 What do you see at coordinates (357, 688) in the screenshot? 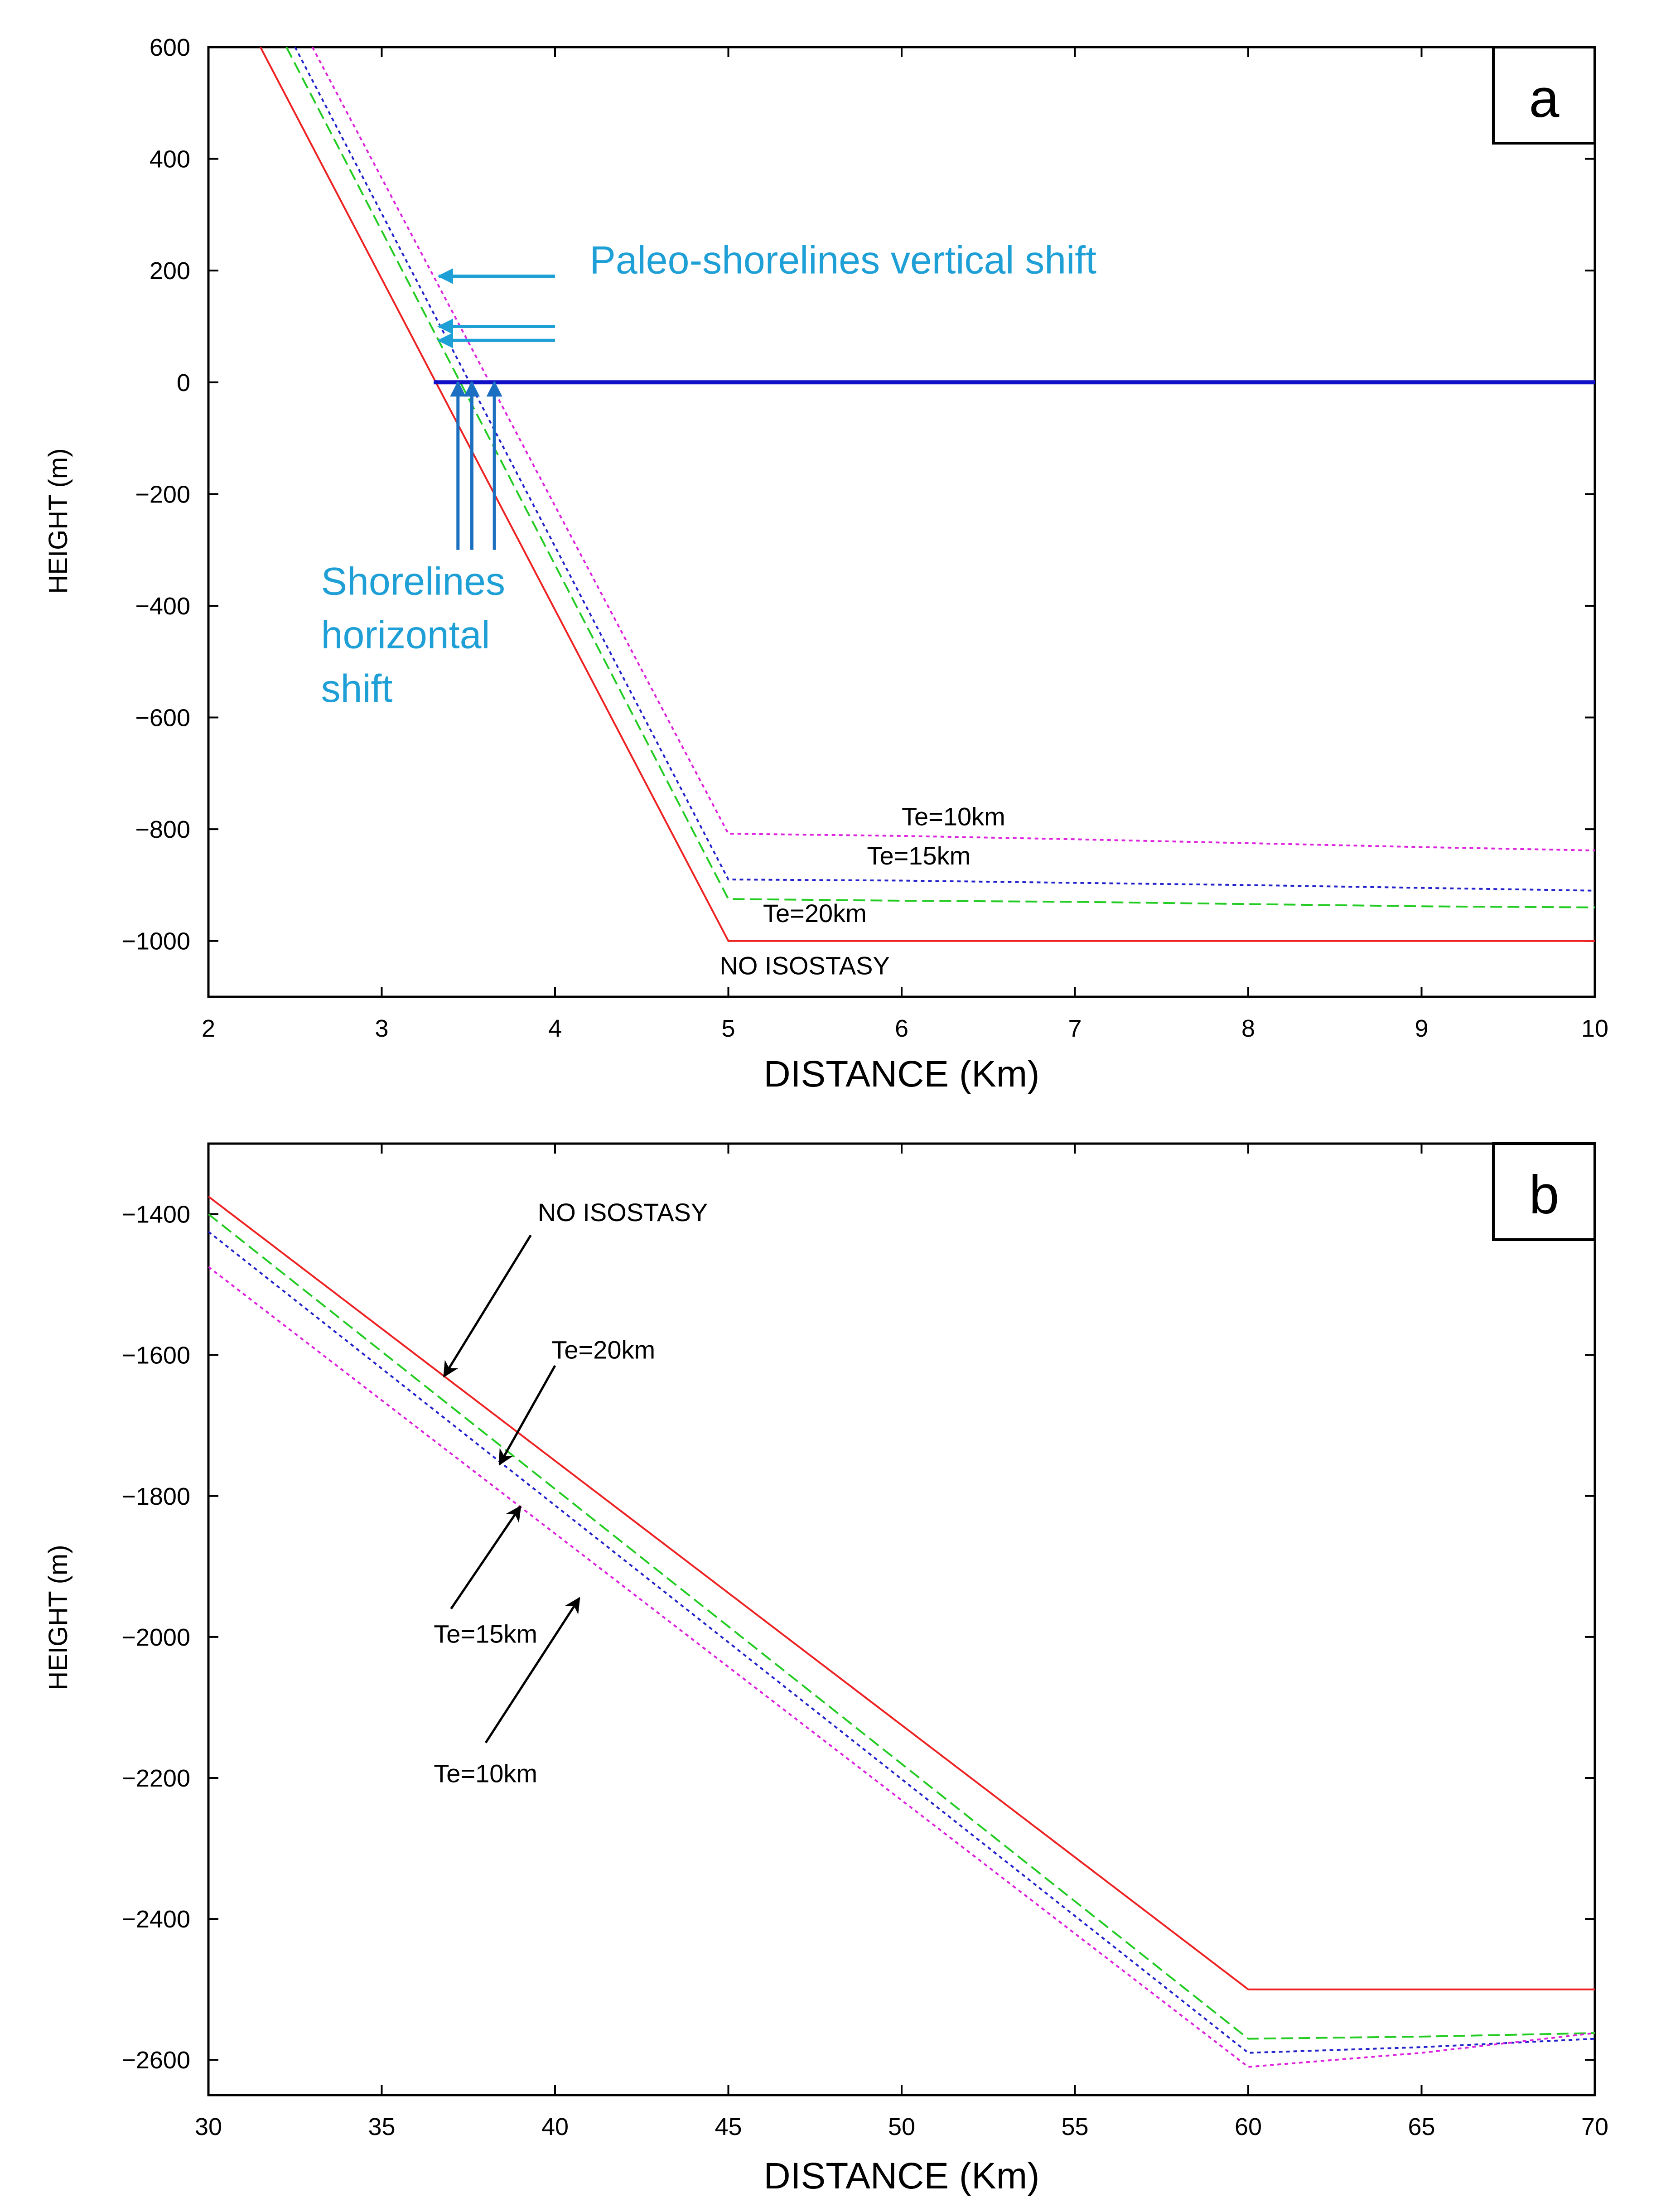
I see `annotation-text: shift` at bounding box center [357, 688].